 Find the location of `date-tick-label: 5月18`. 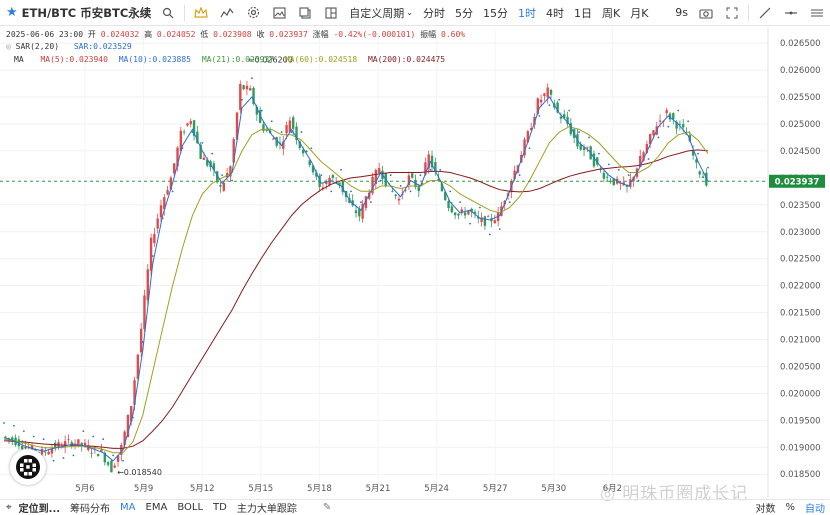

date-tick-label: 5月18 is located at coordinates (319, 489).